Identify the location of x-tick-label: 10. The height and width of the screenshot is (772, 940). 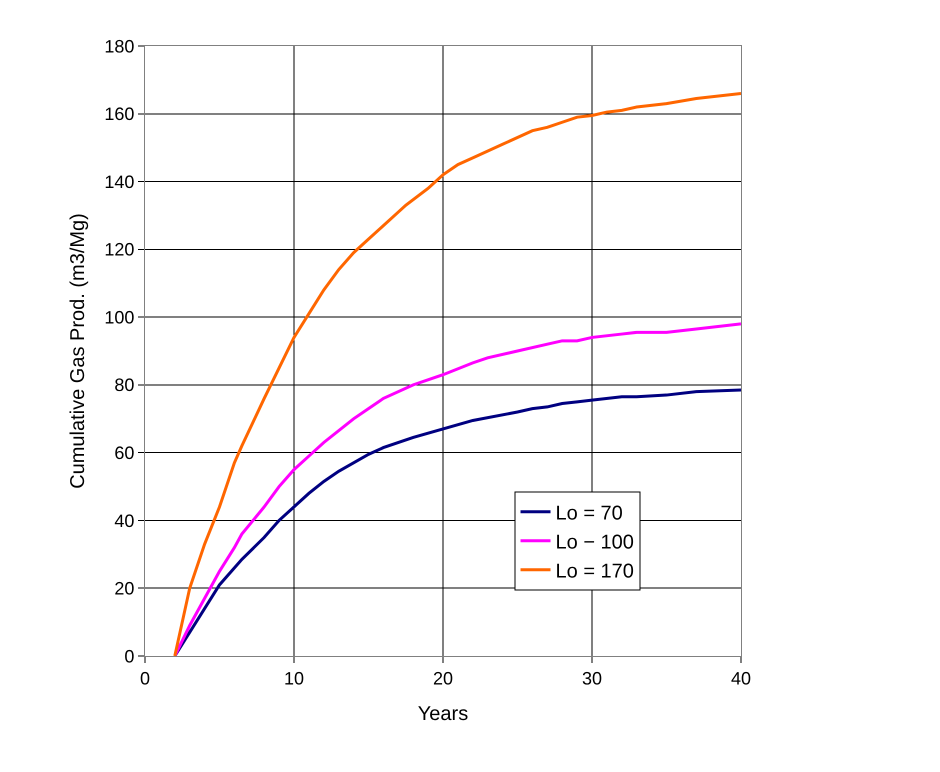
(294, 678).